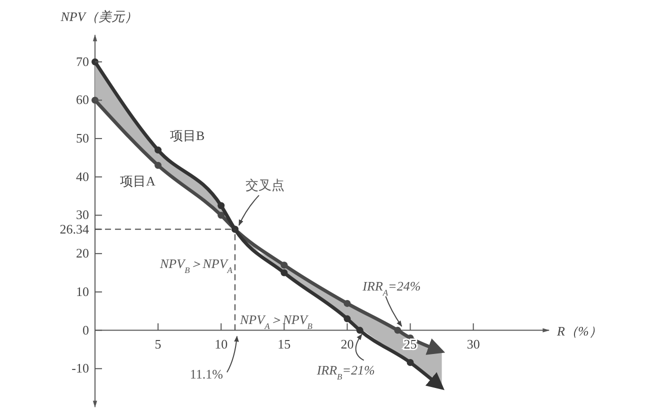  What do you see at coordinates (99, 16) in the screenshot?
I see `y-axis-title: NPV（美元）` at bounding box center [99, 16].